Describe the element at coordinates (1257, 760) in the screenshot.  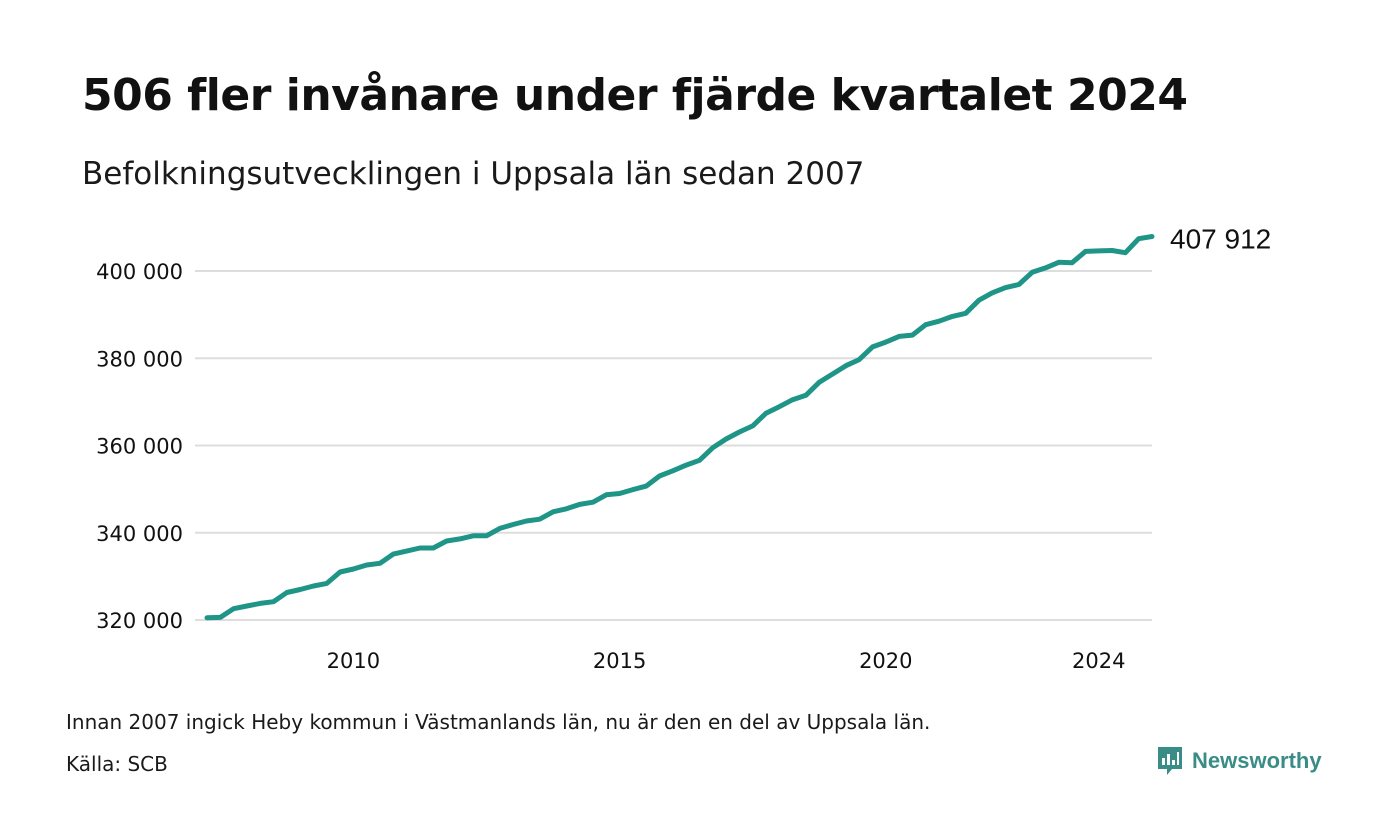
I see `brand-name: Newsworthy` at that location.